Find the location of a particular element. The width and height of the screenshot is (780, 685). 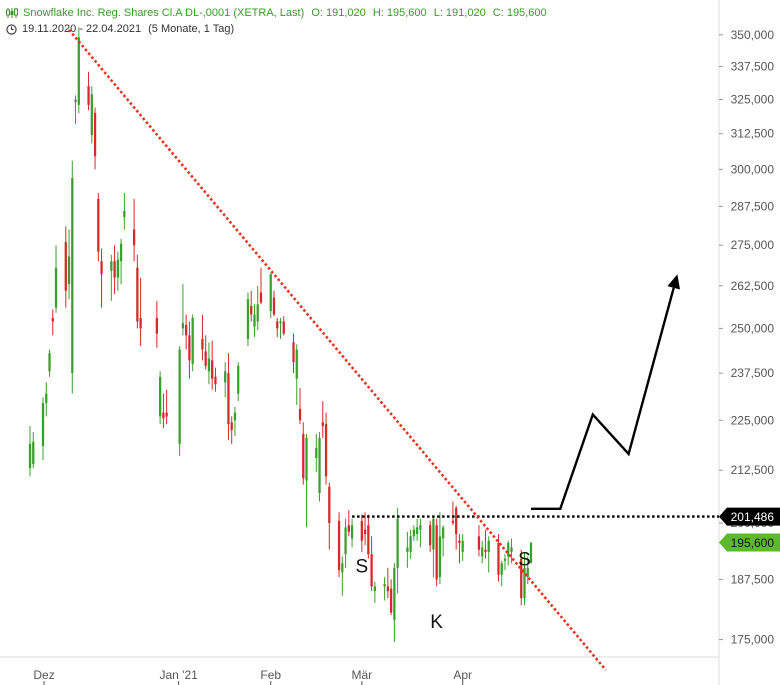

y-tick-label: 275,000 is located at coordinates (753, 245).